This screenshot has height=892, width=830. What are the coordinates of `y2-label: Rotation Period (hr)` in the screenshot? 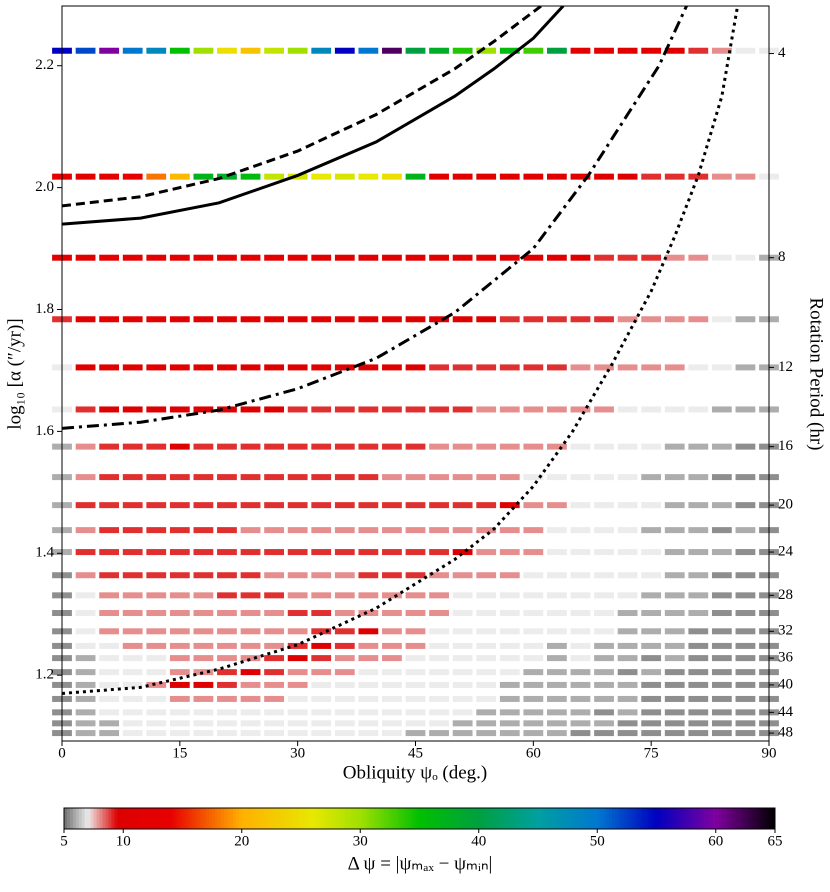 It's located at (816, 373).